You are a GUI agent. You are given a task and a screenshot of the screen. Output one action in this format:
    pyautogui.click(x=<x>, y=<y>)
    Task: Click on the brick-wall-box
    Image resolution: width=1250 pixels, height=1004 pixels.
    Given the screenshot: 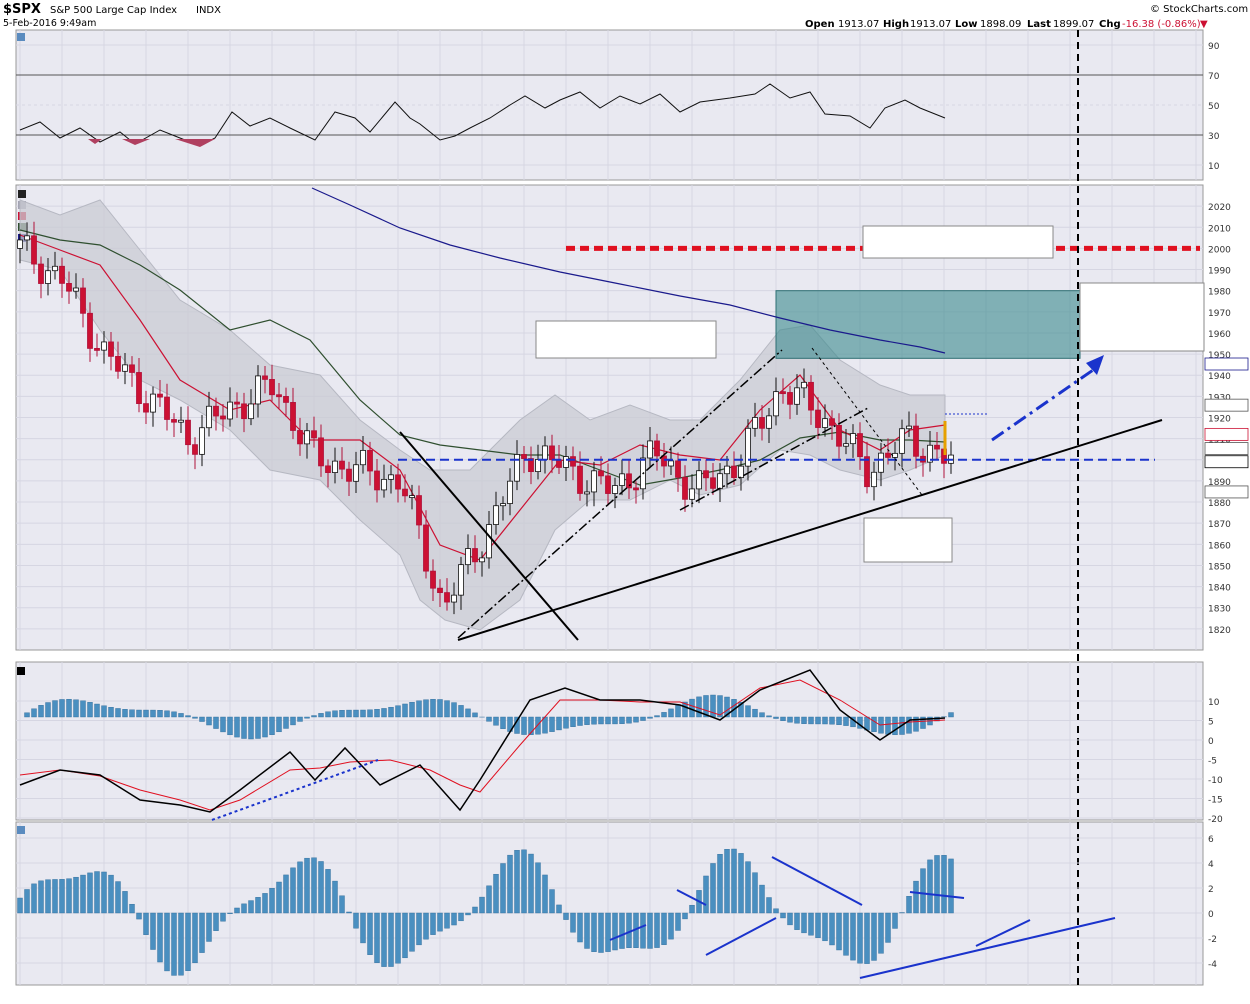 What is the action you would take?
    pyautogui.click(x=958, y=242)
    